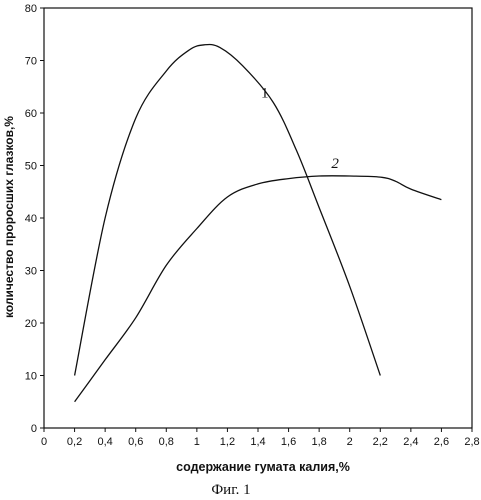 This screenshot has width=481, height=500. What do you see at coordinates (227, 442) in the screenshot?
I see `x-tick-label: 1,2` at bounding box center [227, 442].